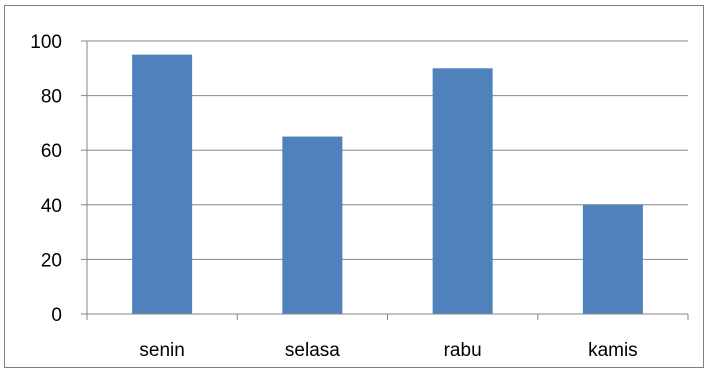 This screenshot has width=708, height=371. I want to click on x-tick-label-rabu: rabu, so click(463, 350).